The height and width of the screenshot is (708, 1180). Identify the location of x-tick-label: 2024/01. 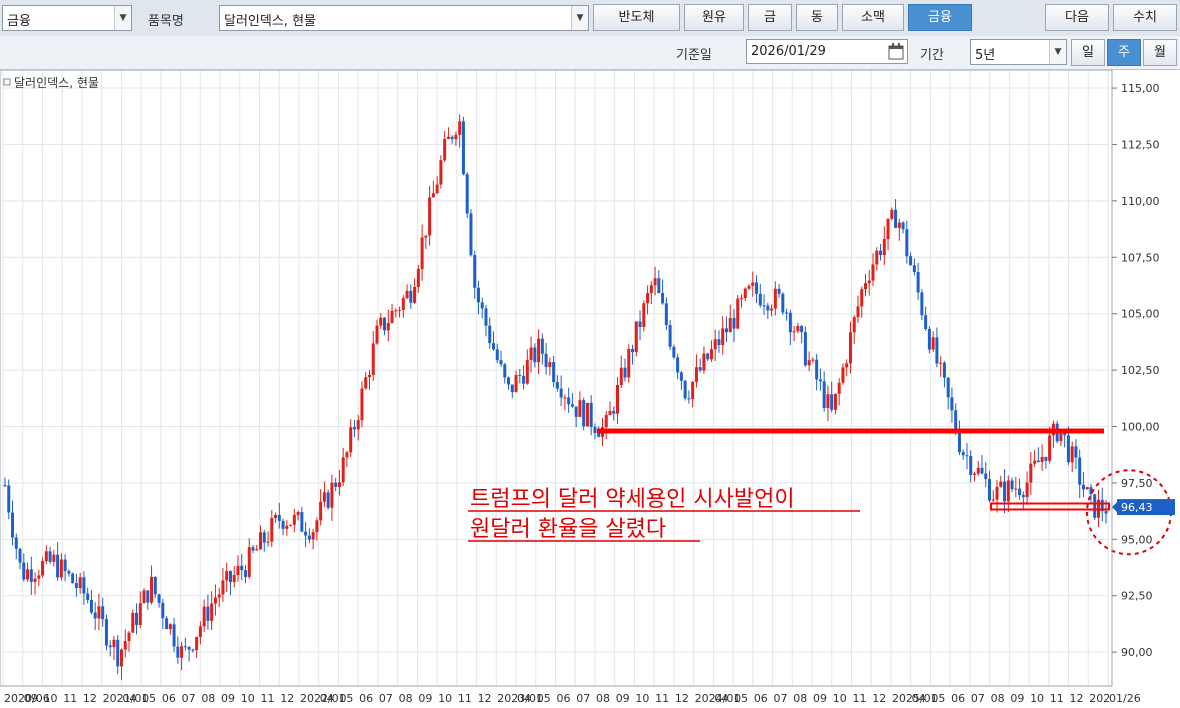
(718, 698).